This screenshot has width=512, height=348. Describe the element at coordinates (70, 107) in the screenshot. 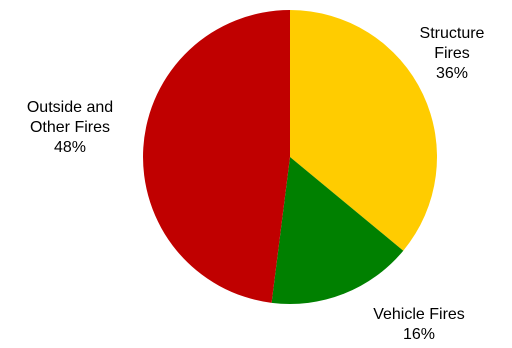

I see `slice-label-line: Outside and` at that location.